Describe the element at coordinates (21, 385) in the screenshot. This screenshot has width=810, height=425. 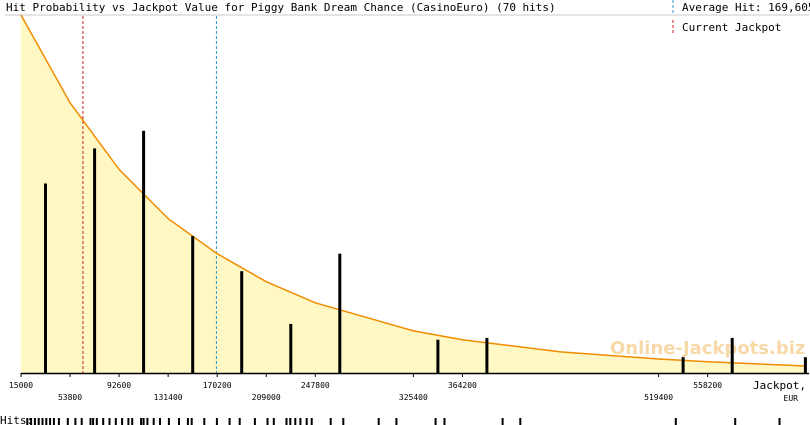
I see `tick-label: 15000` at that location.